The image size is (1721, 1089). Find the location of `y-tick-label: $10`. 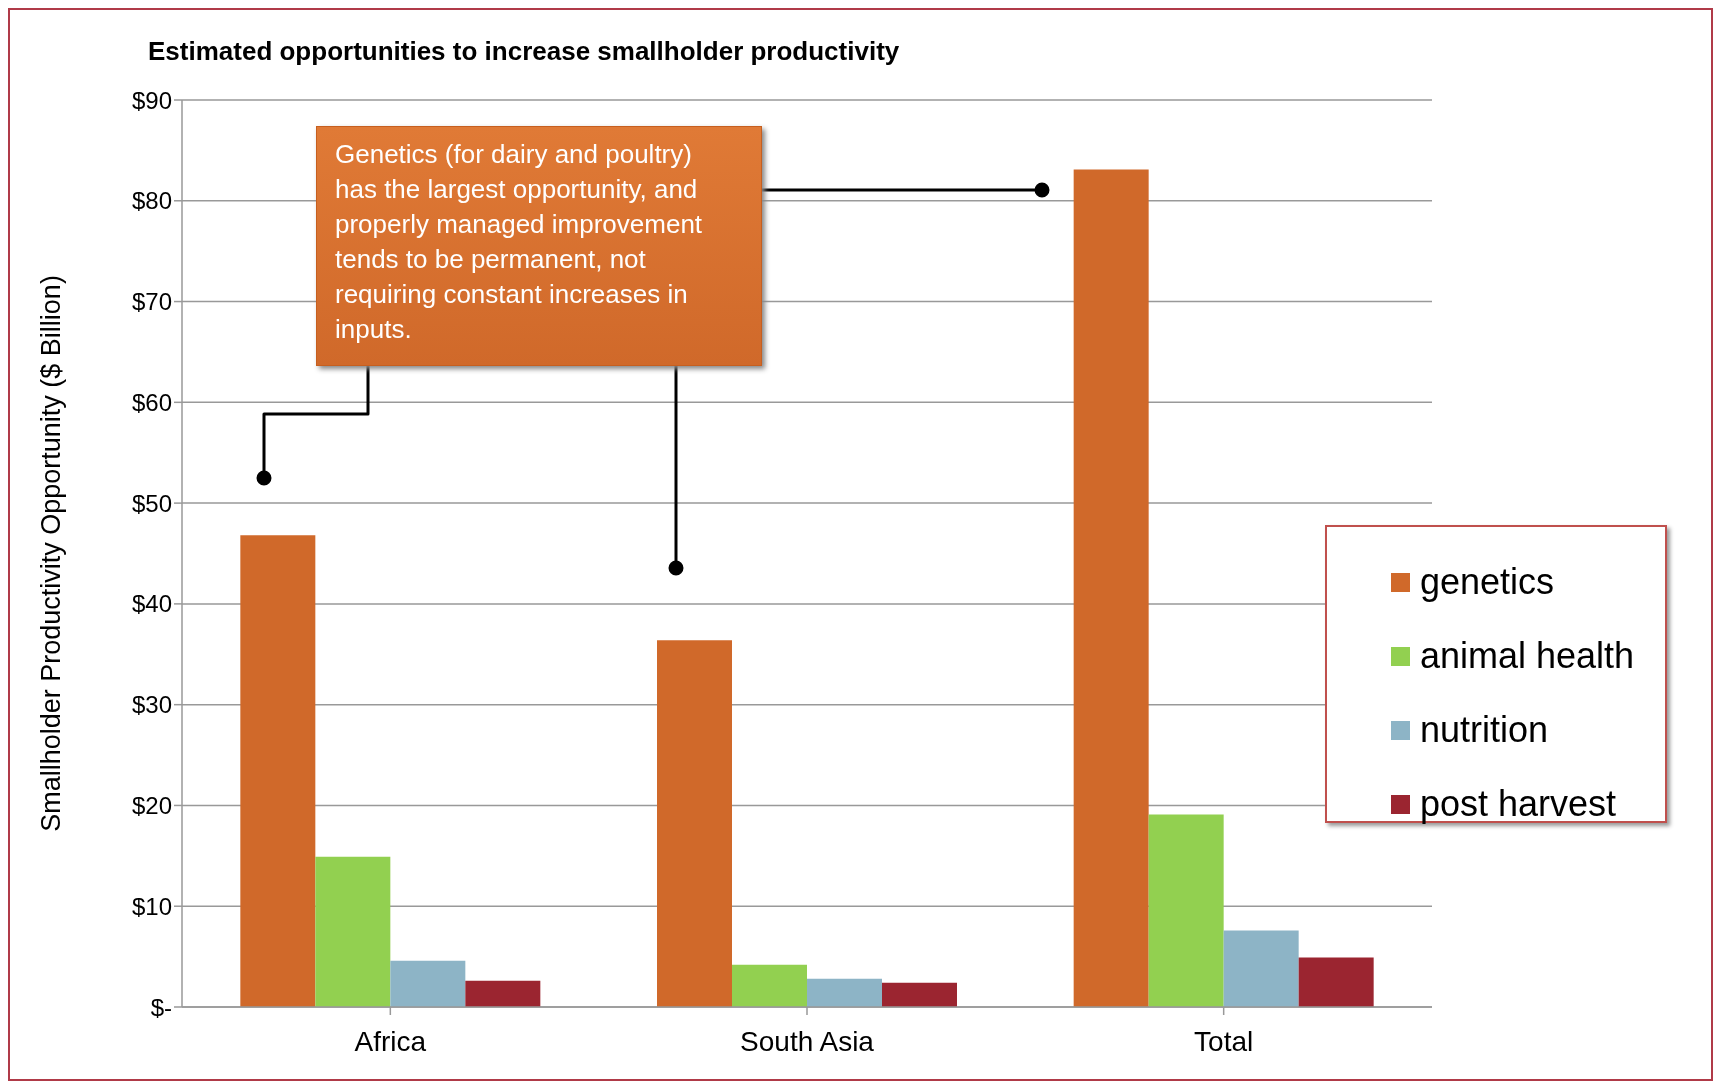

y-tick-label: $10 is located at coordinates (151, 906).